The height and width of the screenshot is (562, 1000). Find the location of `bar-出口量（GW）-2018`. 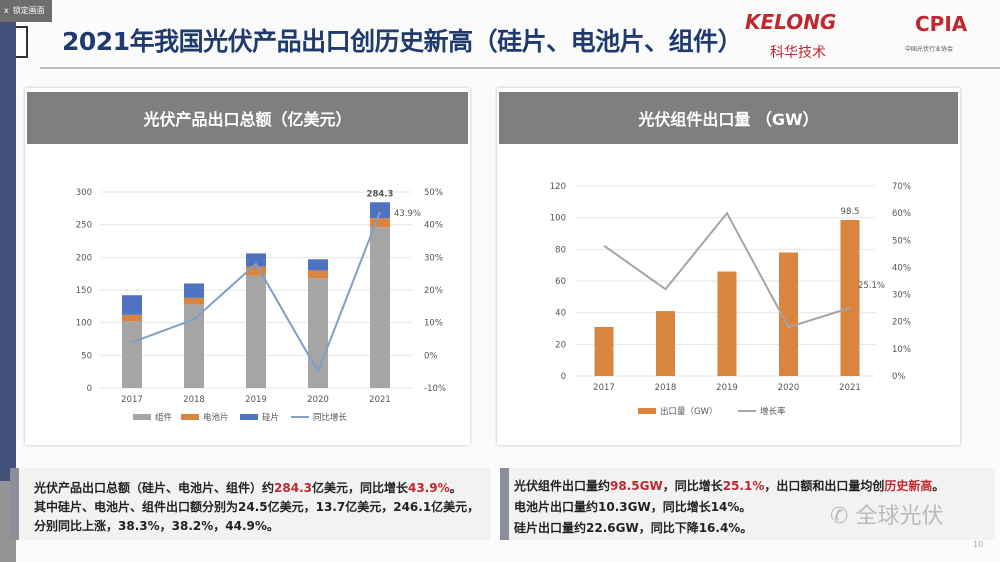

bar-出口量（GW）-2018 is located at coordinates (665, 343).